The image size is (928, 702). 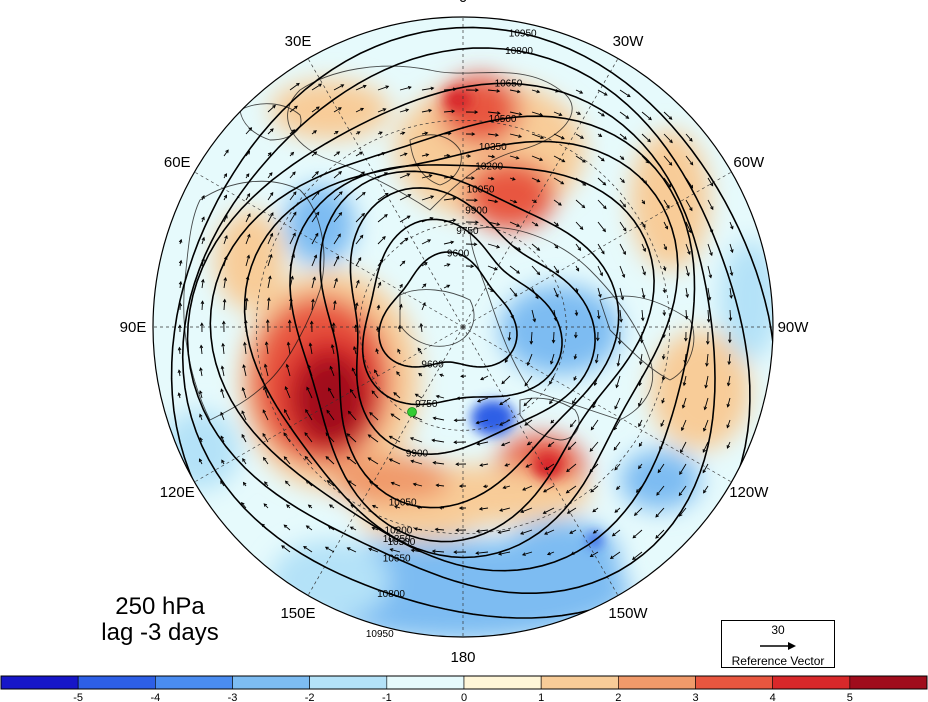 What do you see at coordinates (463, 3) in the screenshot?
I see `longitude-label: 0` at bounding box center [463, 3].